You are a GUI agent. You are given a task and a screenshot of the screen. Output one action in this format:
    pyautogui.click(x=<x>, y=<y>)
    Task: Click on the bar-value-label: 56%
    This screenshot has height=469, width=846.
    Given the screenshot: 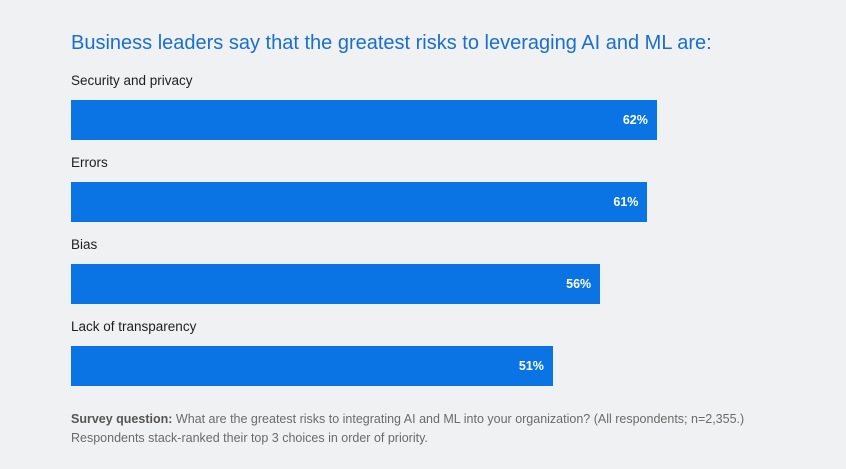 What is the action you would take?
    pyautogui.click(x=579, y=284)
    